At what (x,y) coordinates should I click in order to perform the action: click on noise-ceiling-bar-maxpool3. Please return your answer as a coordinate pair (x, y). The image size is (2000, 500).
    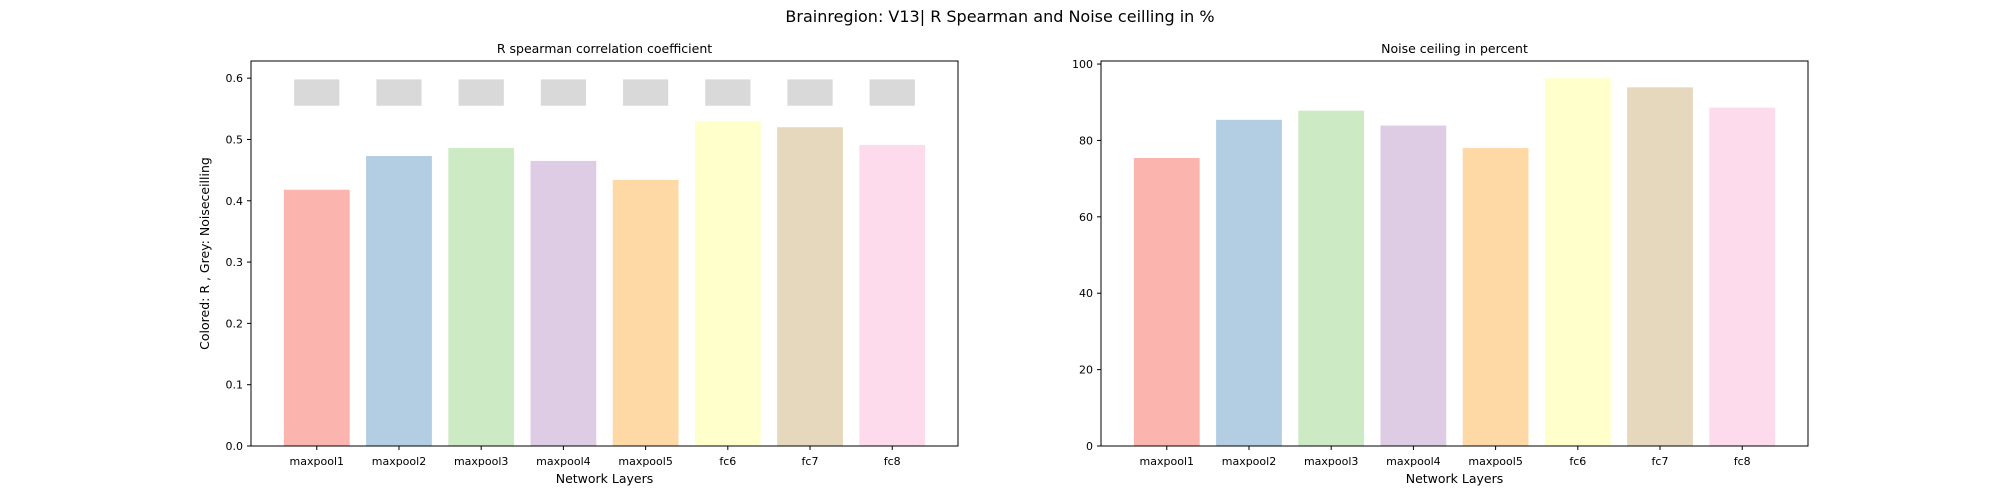
    Looking at the image, I should click on (481, 92).